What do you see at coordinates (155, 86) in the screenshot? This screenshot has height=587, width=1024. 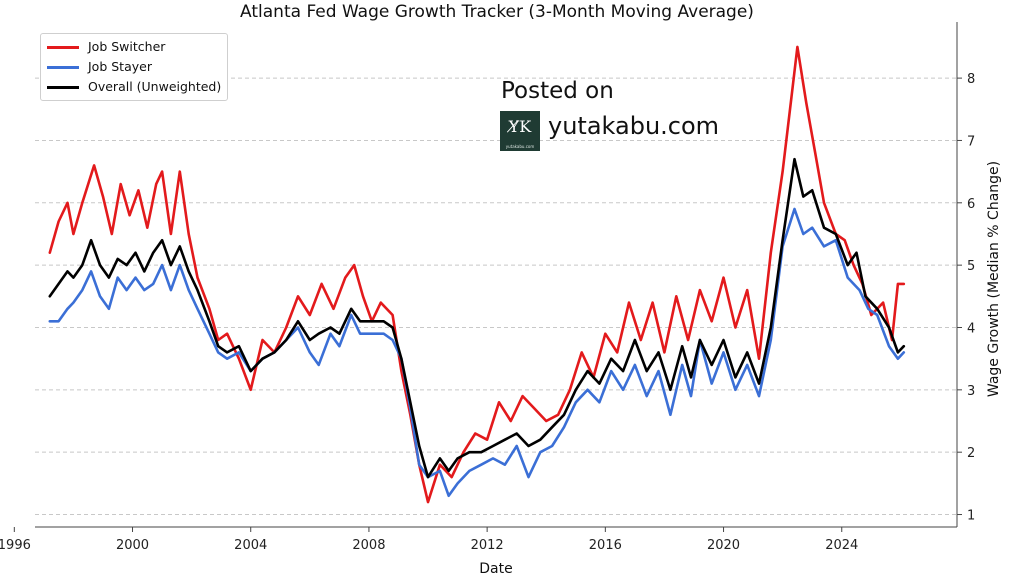 I see `legend-label-overall: Overall (Unweighted)` at bounding box center [155, 86].